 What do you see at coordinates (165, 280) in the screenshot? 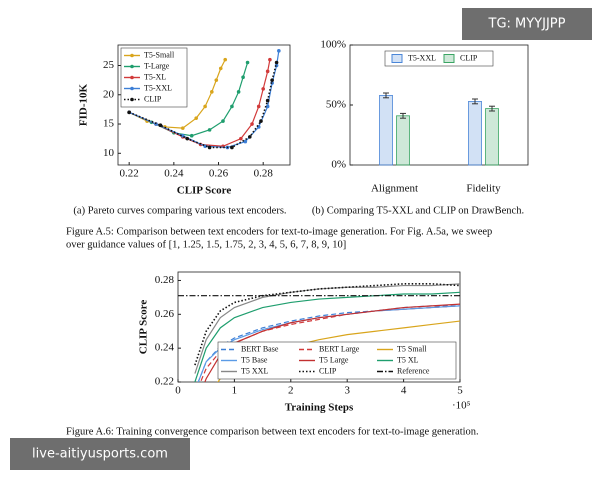
I see `y-tick-label: 0.28` at bounding box center [165, 280].